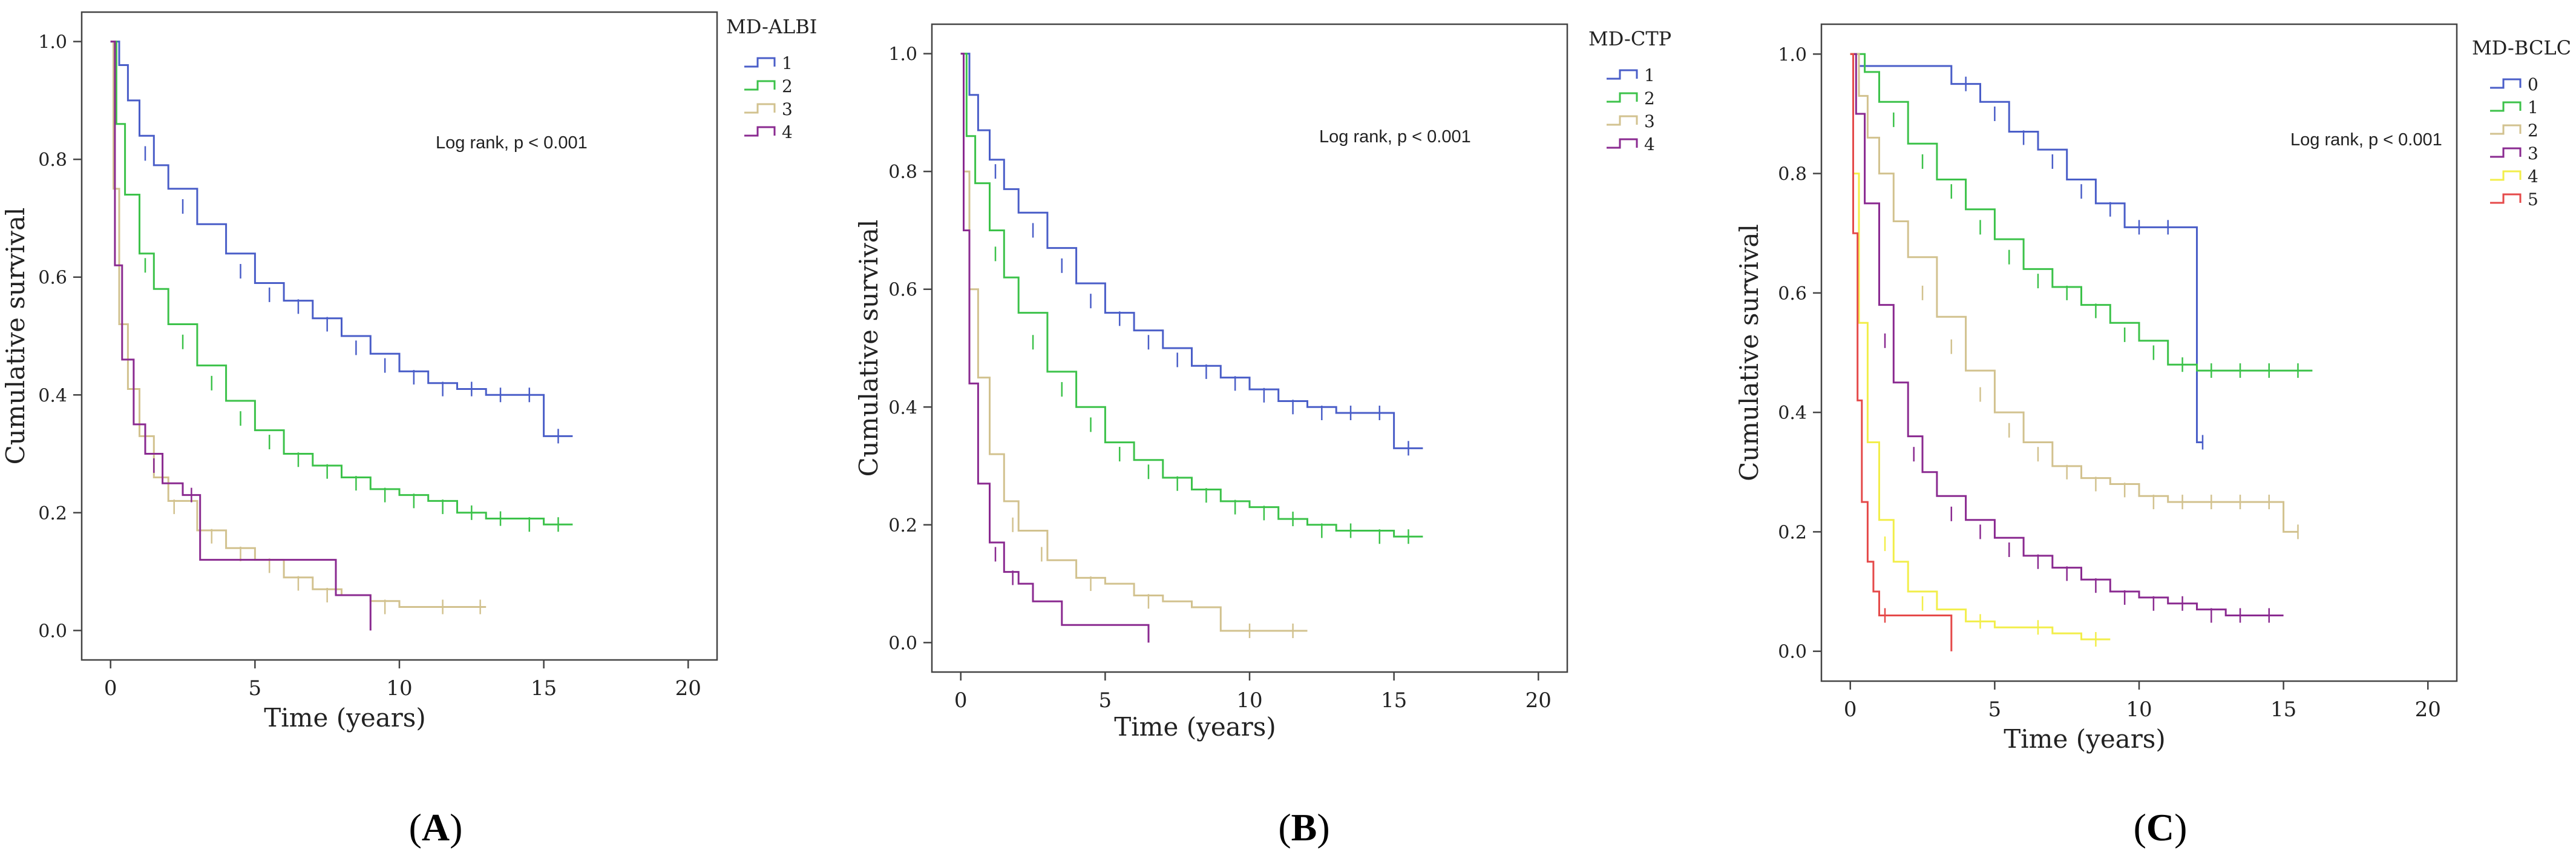  What do you see at coordinates (2161, 827) in the screenshot?
I see `panel-label: (C)` at bounding box center [2161, 827].